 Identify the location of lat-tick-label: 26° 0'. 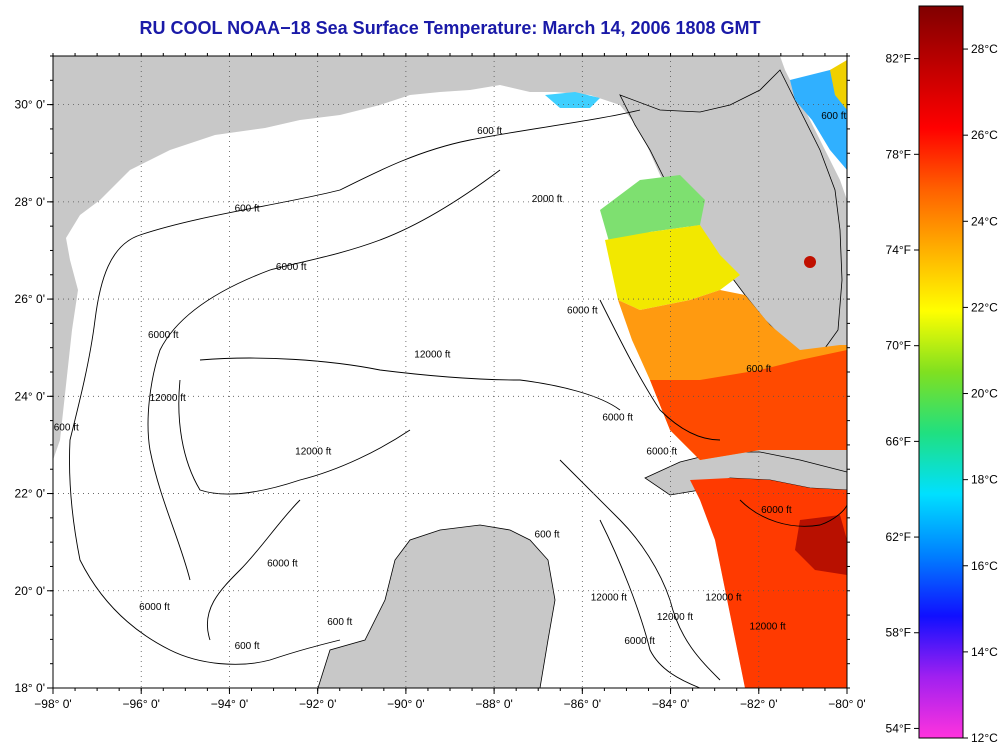
(30, 299).